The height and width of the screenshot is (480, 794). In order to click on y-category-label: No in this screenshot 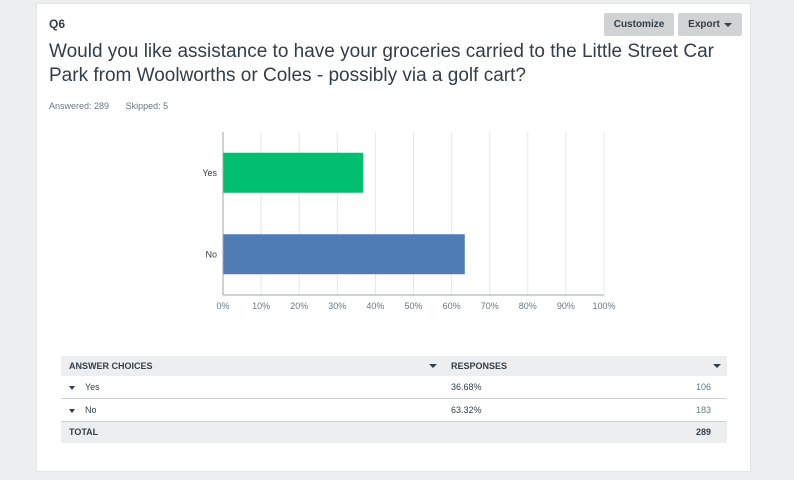, I will do `click(211, 254)`.